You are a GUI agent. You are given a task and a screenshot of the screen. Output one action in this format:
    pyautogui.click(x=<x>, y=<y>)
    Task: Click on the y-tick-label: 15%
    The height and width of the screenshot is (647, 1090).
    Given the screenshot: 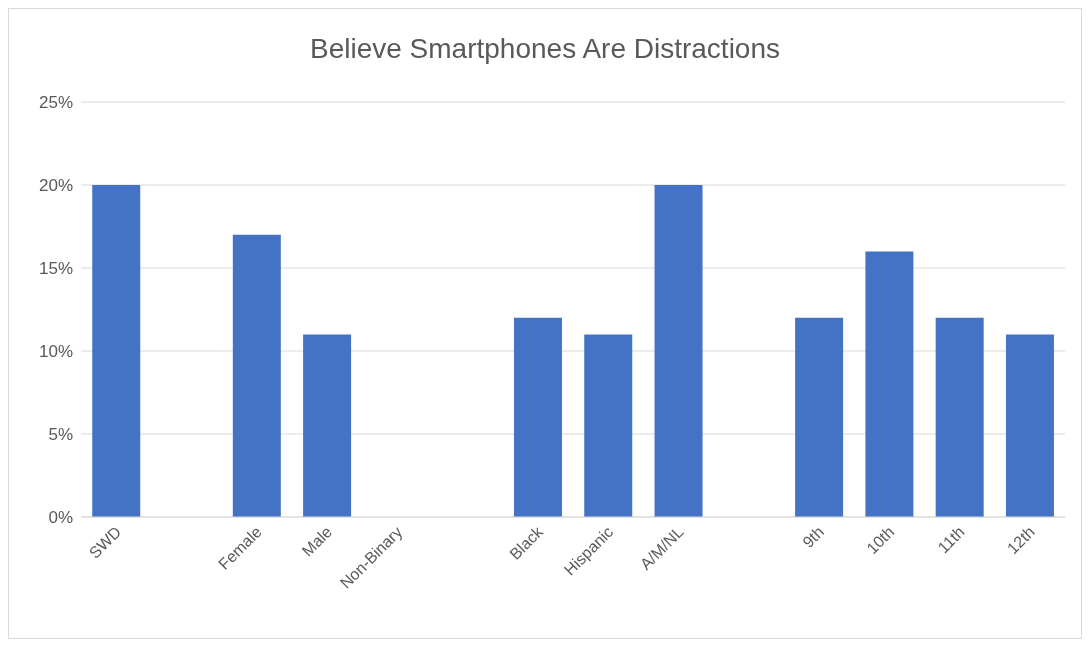 What is the action you would take?
    pyautogui.click(x=55, y=269)
    